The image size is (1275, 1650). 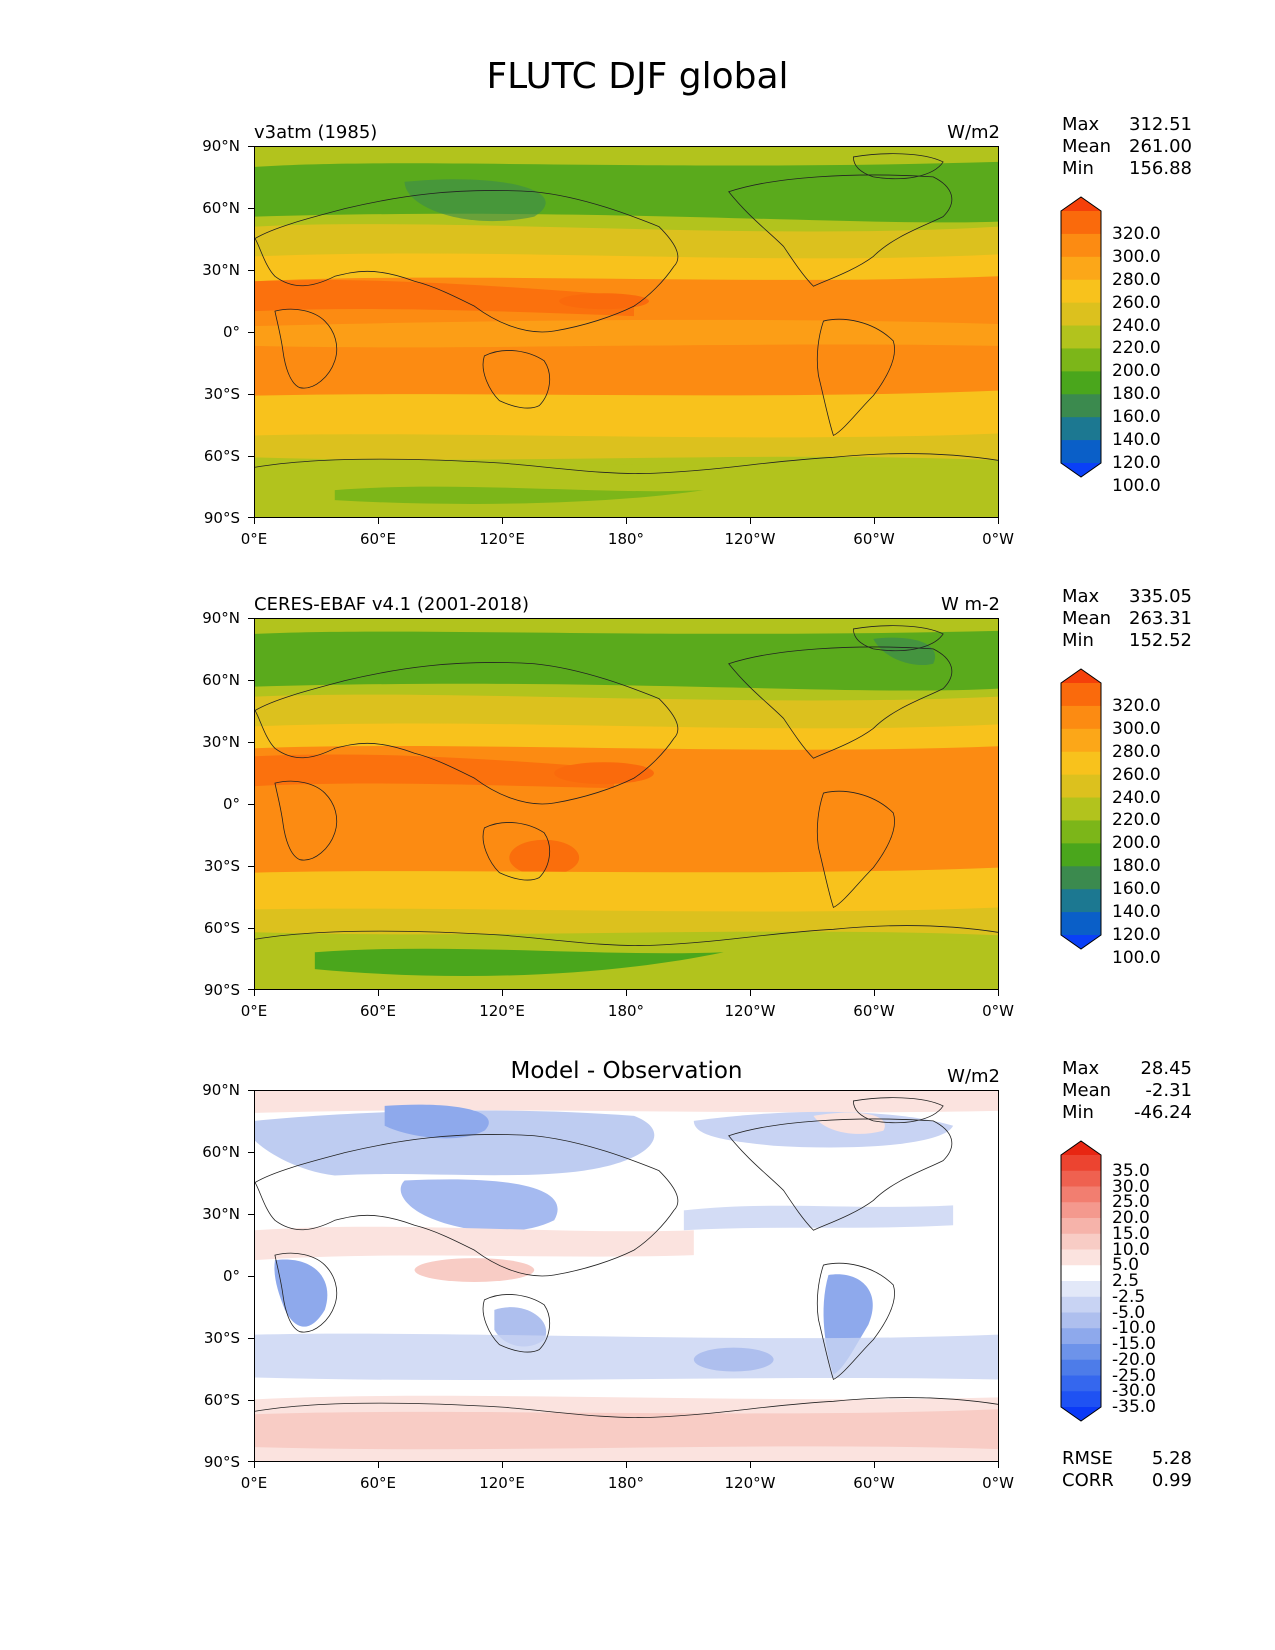 What do you see at coordinates (1160, 640) in the screenshot?
I see `stat-value: 152.52` at bounding box center [1160, 640].